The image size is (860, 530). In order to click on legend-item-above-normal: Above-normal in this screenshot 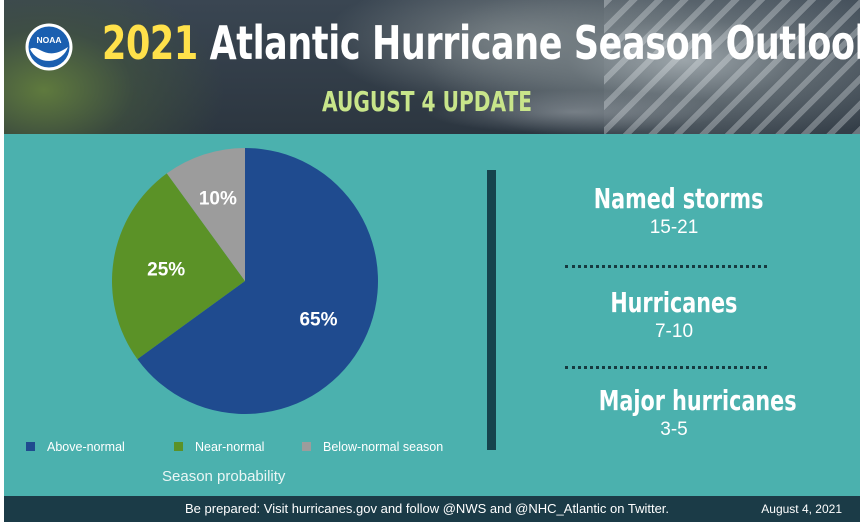, I will do `click(75, 447)`.